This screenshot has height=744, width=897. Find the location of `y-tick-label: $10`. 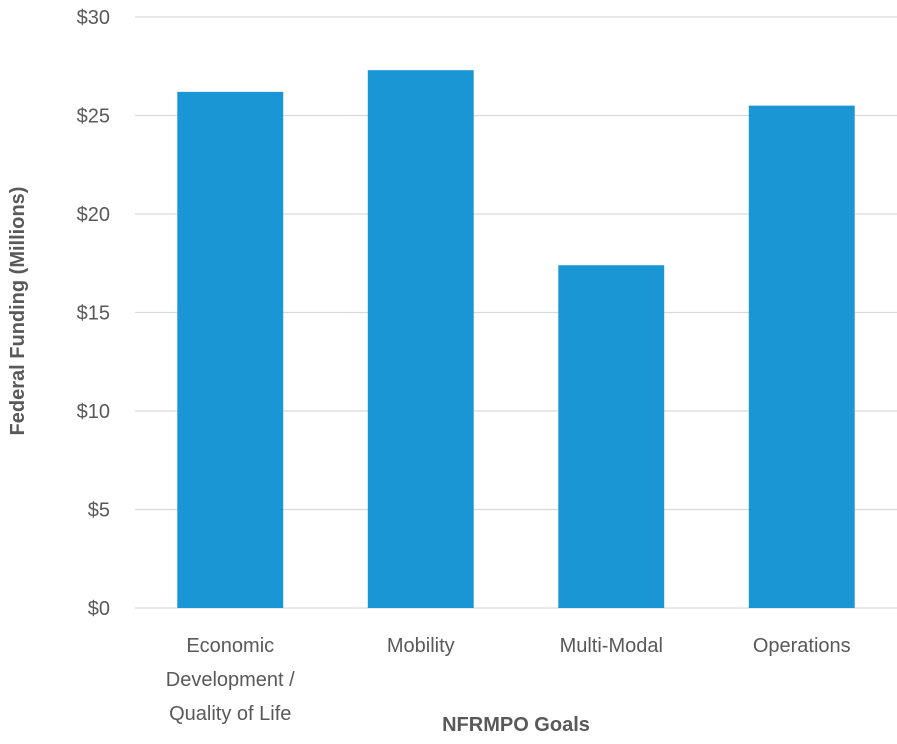

y-tick-label: $10 is located at coordinates (93, 412).